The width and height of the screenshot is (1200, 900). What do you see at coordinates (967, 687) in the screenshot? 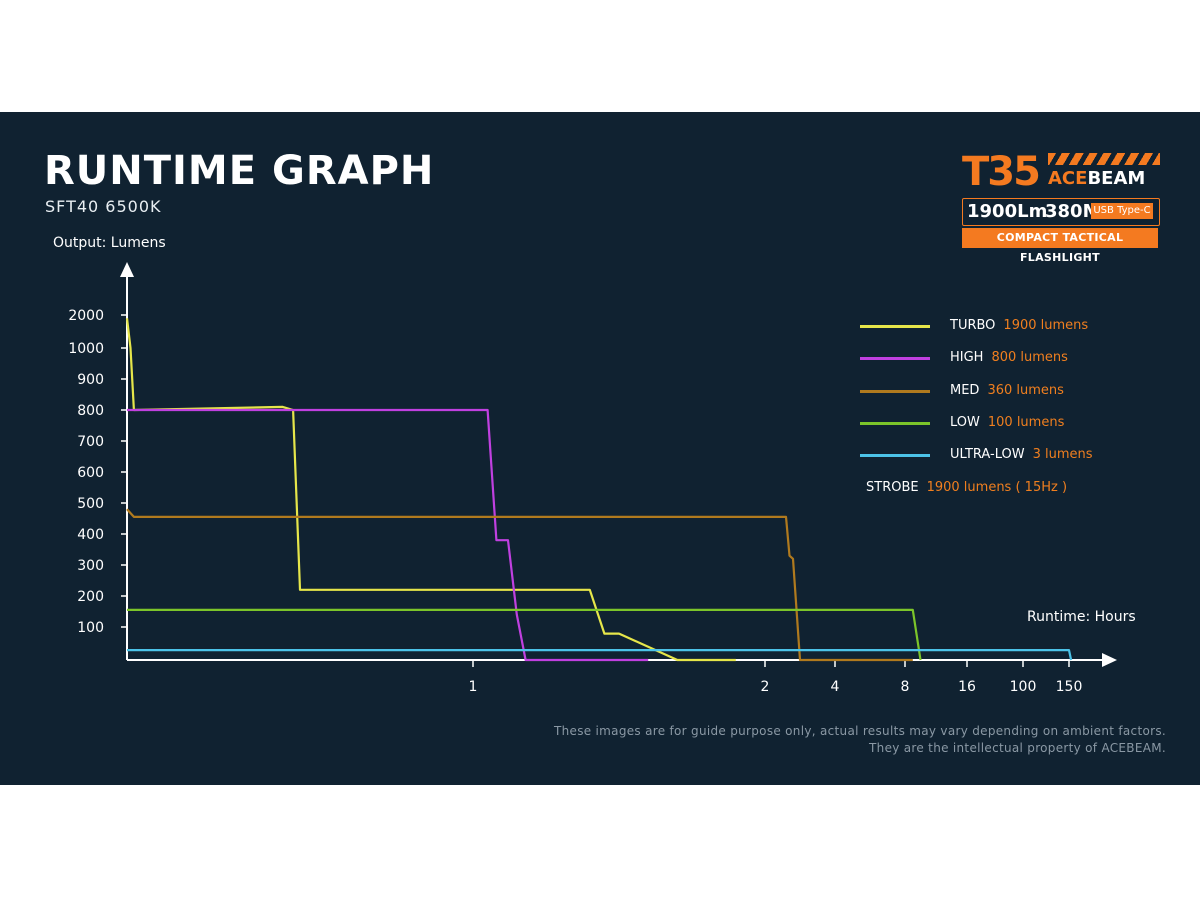
I see `x-tick-label: 16` at bounding box center [967, 687].